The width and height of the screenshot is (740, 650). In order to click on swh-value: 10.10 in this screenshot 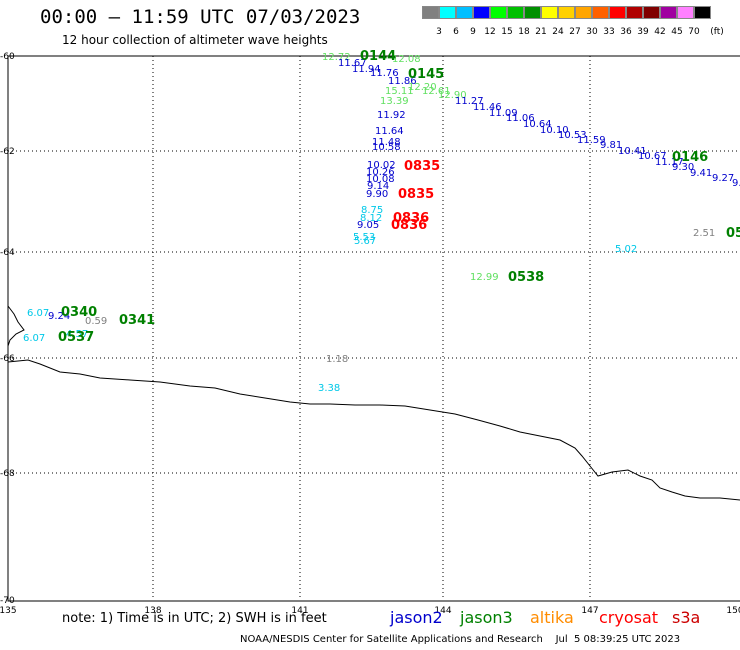, I will do `click(554, 130)`.